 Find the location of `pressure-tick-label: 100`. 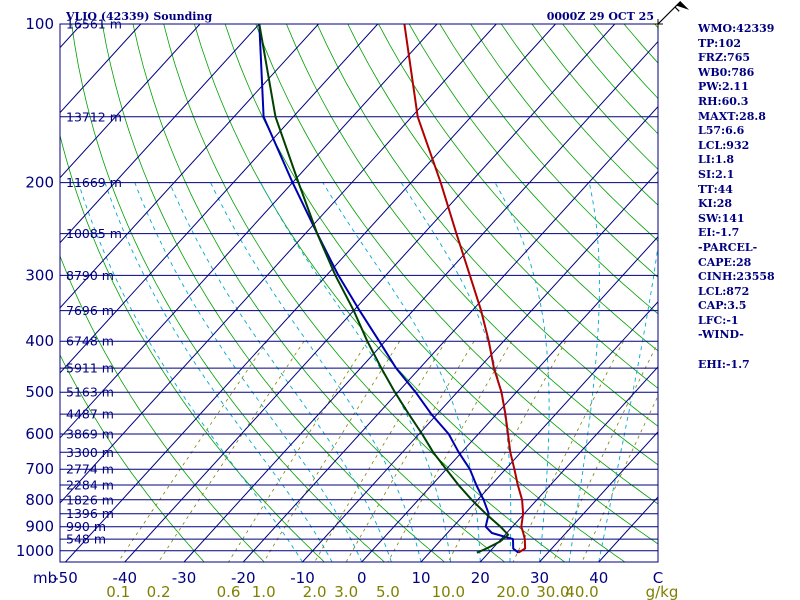

pressure-tick-label: 100 is located at coordinates (39, 24).